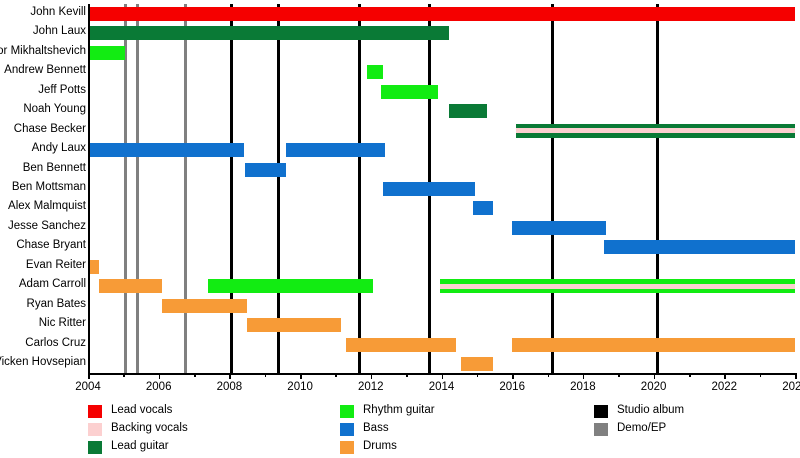  I want to click on x-axis-tick-label: 2024, so click(791, 387).